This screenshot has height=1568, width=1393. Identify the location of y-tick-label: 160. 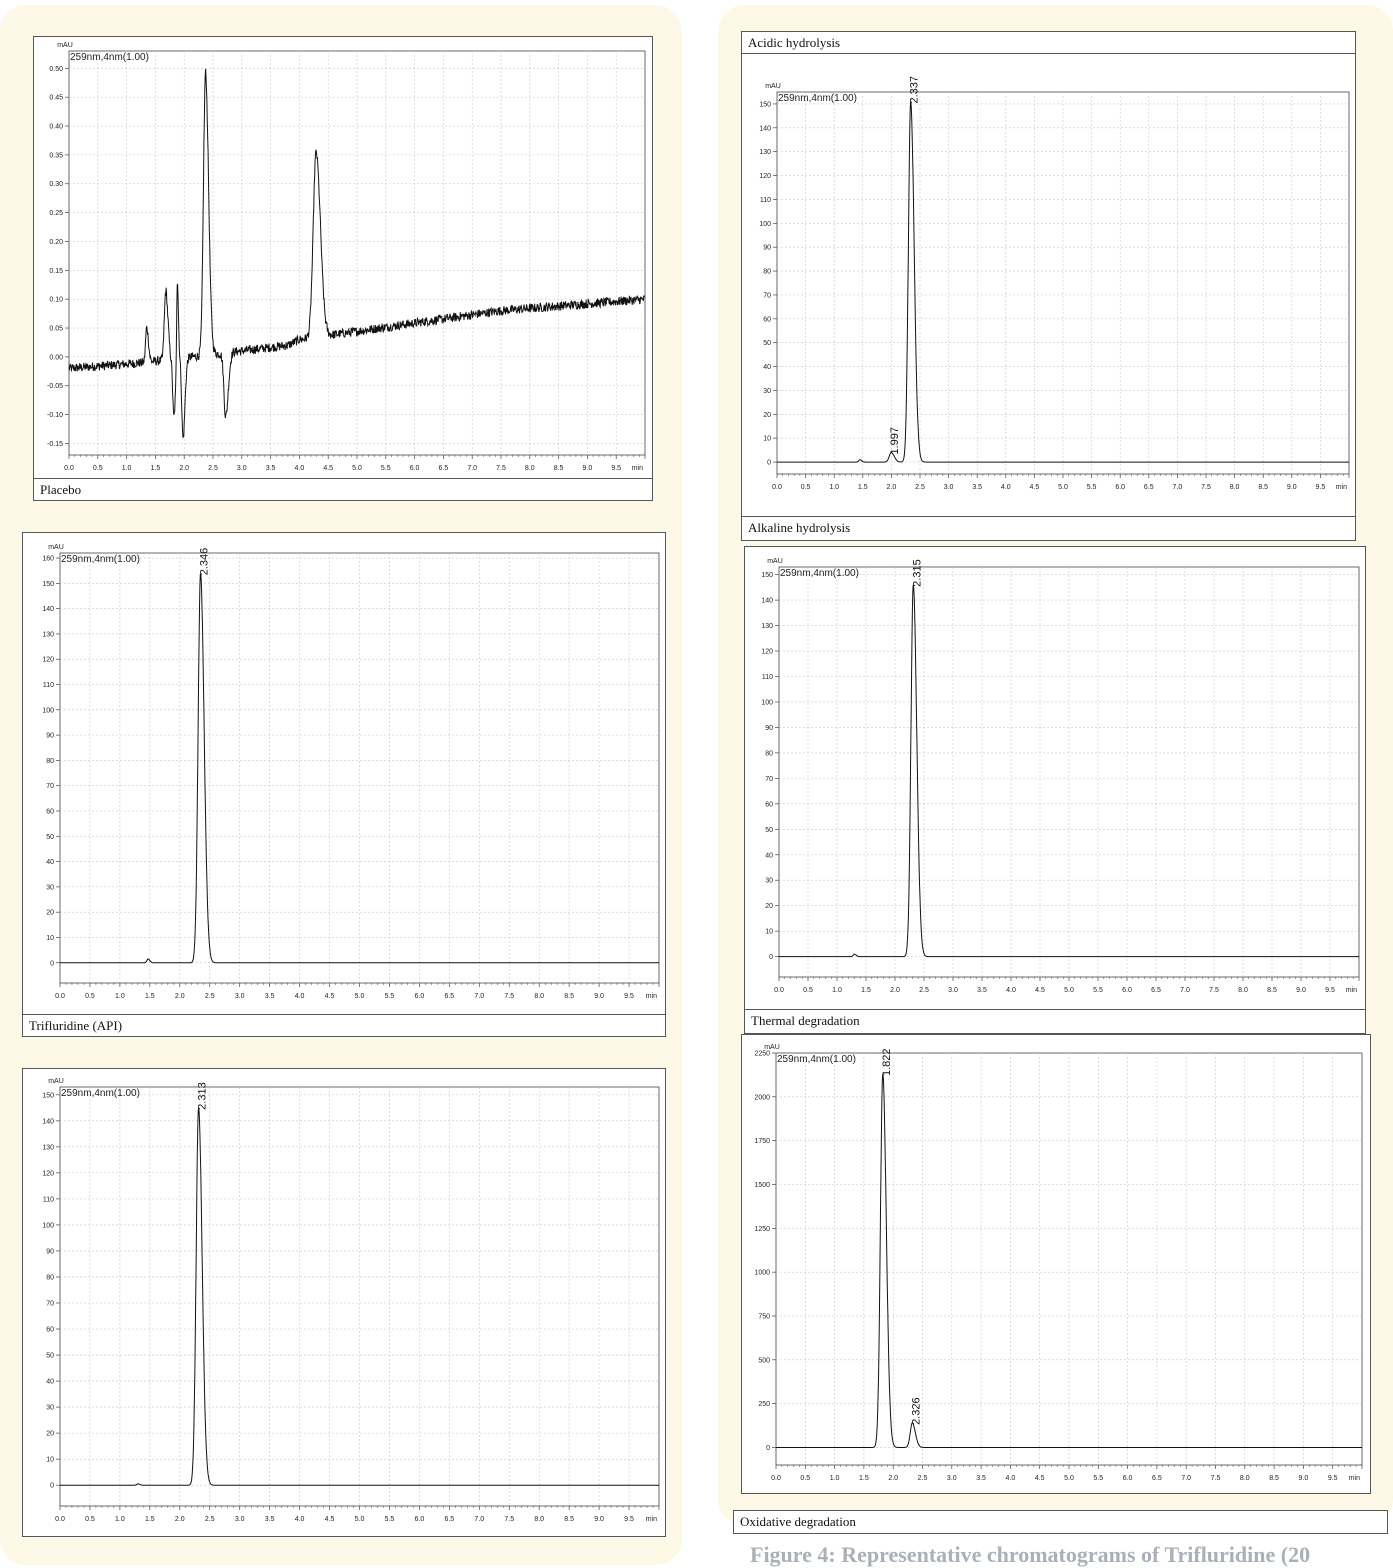
(48, 559).